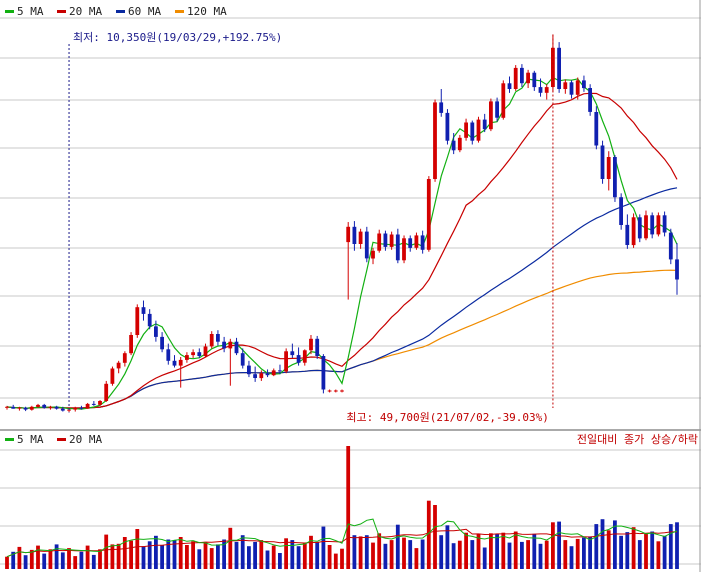 Image resolution: width=701 pixels, height=576 pixels. What do you see at coordinates (177, 37) in the screenshot?
I see `low-annotation: 최저: 10,350원(19/03/29,+192.75%)` at bounding box center [177, 37].